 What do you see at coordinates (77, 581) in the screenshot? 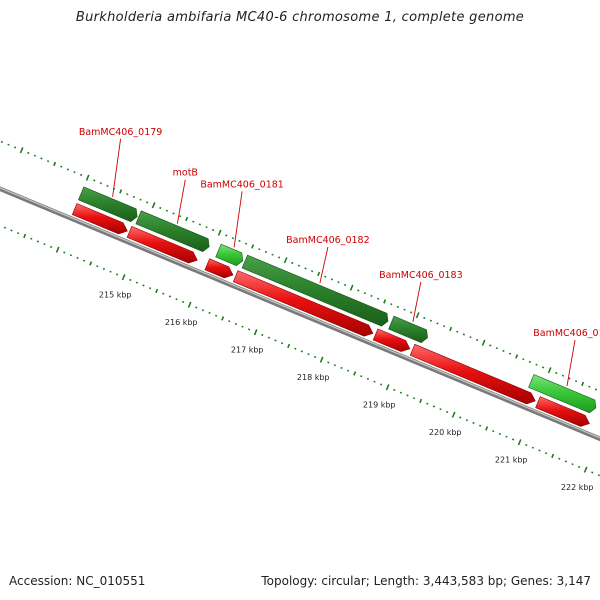
I see `accession-text: Accession: NC_010551` at bounding box center [77, 581].